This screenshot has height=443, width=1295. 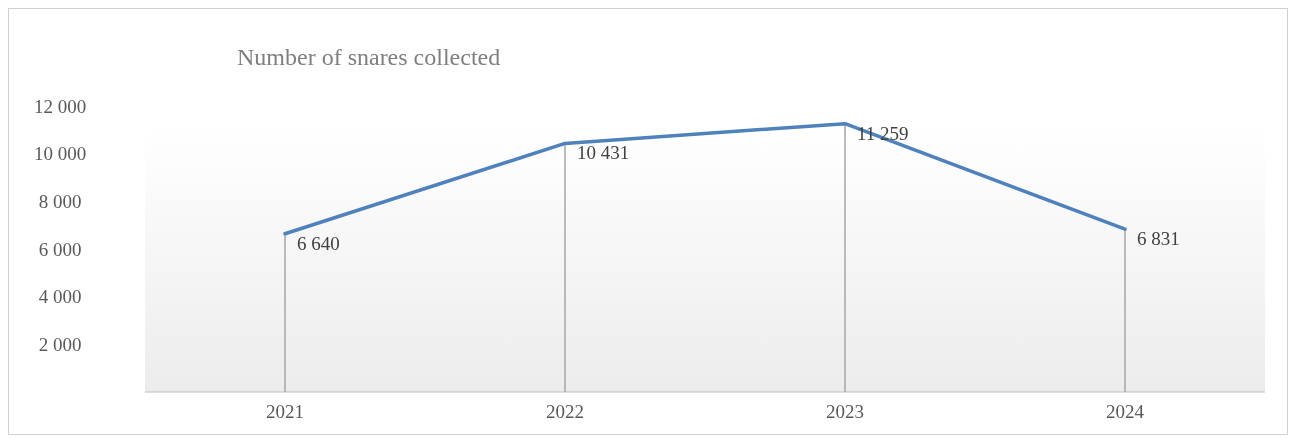 I want to click on text: 6 640, so click(x=318, y=243).